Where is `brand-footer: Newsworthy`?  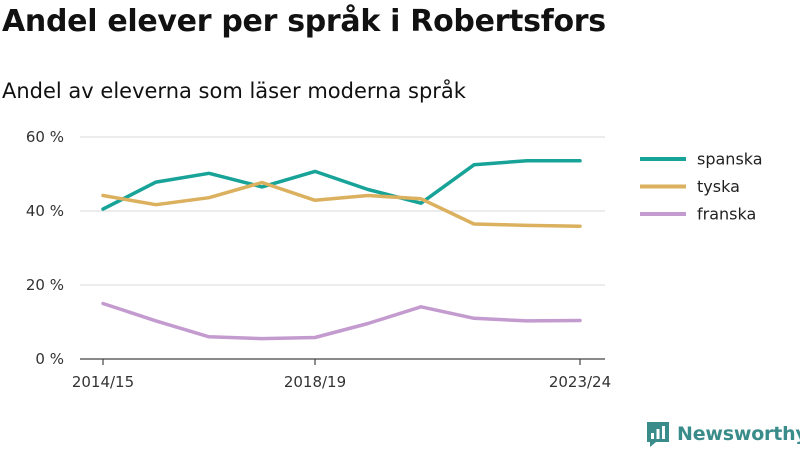
brand-footer: Newsworthy is located at coordinates (722, 434).